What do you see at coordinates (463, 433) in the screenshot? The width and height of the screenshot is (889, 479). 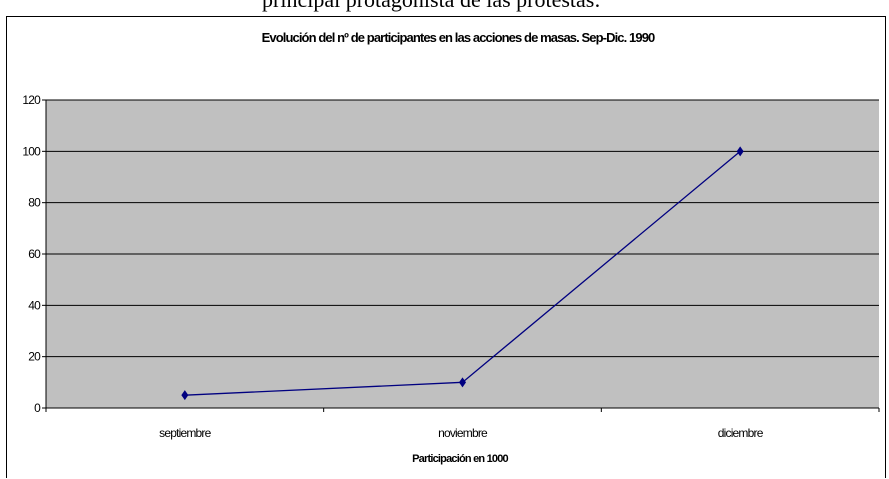 I see `x-tick-label: noviembre` at bounding box center [463, 433].